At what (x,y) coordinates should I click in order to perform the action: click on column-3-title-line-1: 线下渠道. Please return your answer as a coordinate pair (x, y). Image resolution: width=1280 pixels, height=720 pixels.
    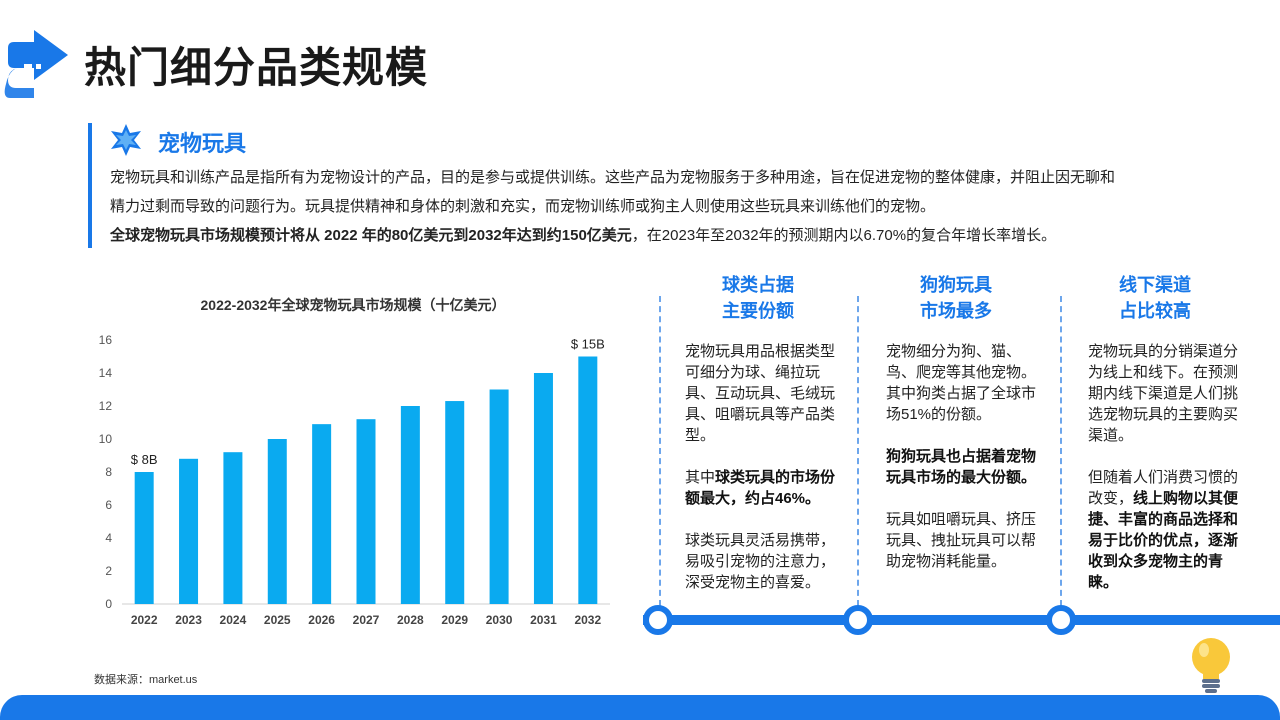
    Looking at the image, I should click on (1155, 285).